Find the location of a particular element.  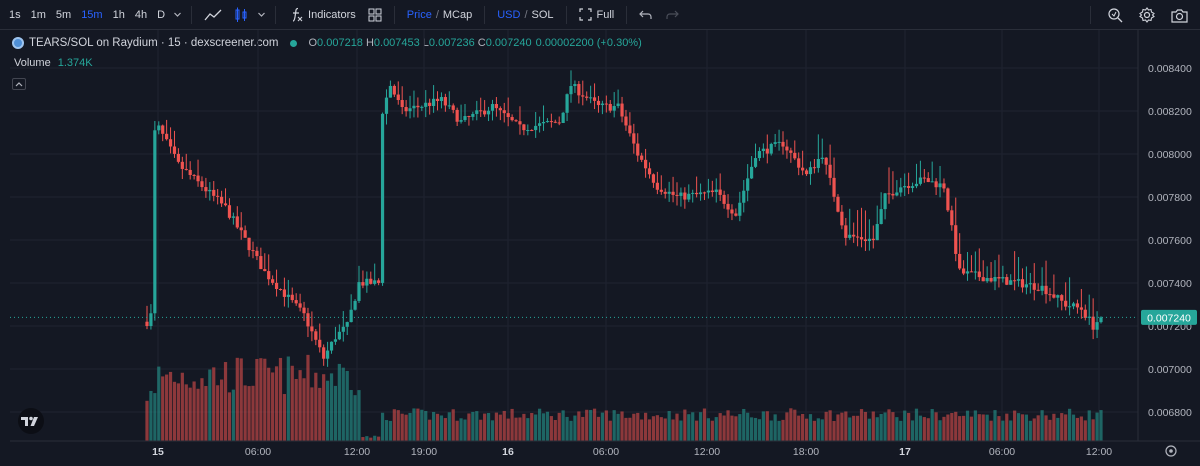

mcap-option: MCap is located at coordinates (457, 14).